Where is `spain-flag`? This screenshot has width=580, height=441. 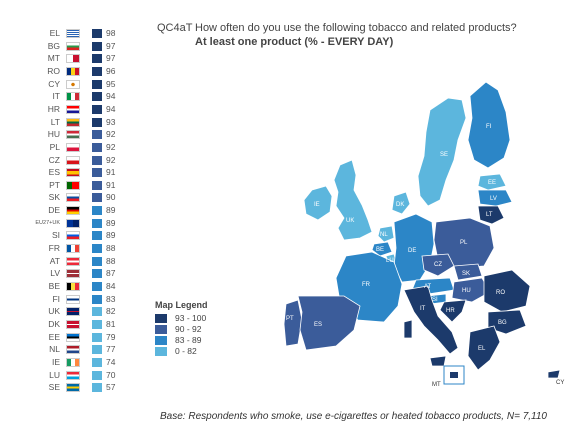
spain-flag is located at coordinates (73, 173).